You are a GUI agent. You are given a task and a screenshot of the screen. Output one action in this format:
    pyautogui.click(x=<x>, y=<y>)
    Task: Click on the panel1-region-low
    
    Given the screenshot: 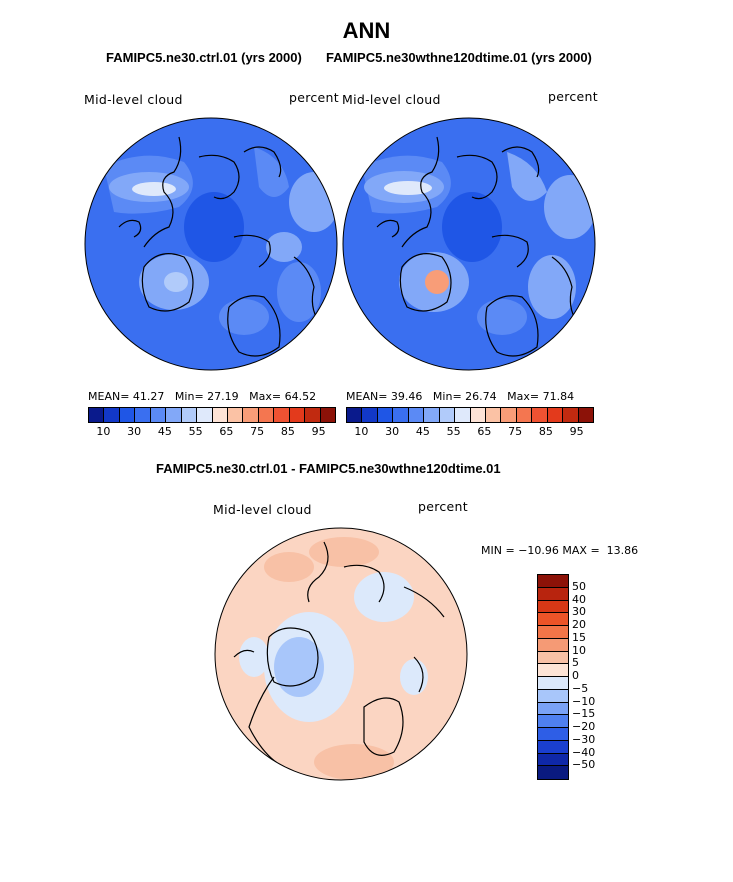 What is the action you would take?
    pyautogui.click(x=214, y=227)
    